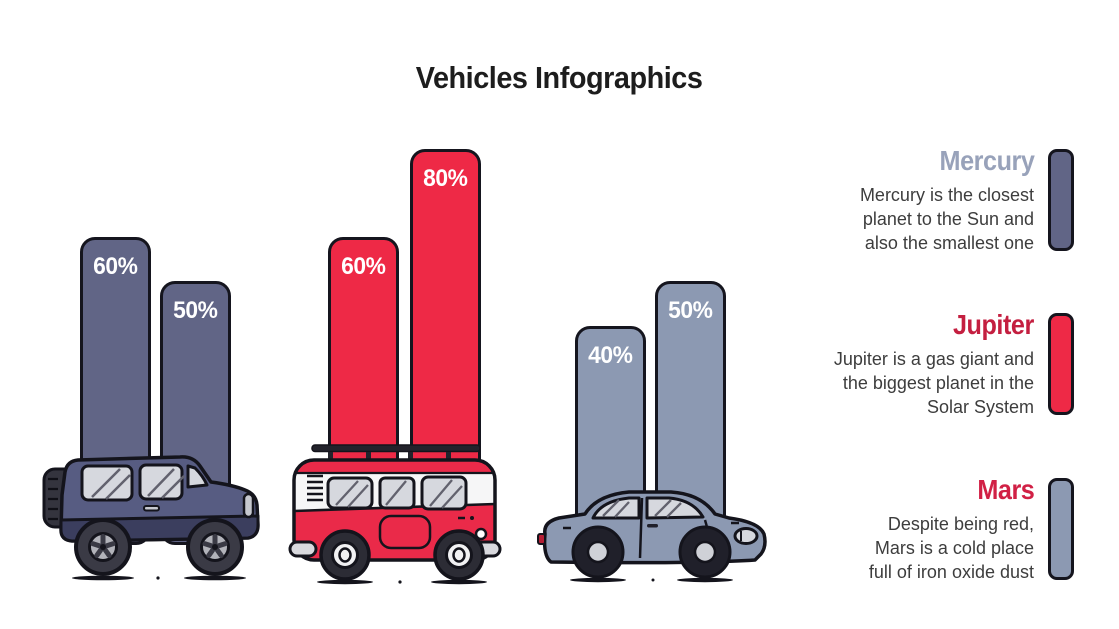 The height and width of the screenshot is (629, 1119). What do you see at coordinates (248, 505) in the screenshot?
I see `jeep-headlight` at bounding box center [248, 505].